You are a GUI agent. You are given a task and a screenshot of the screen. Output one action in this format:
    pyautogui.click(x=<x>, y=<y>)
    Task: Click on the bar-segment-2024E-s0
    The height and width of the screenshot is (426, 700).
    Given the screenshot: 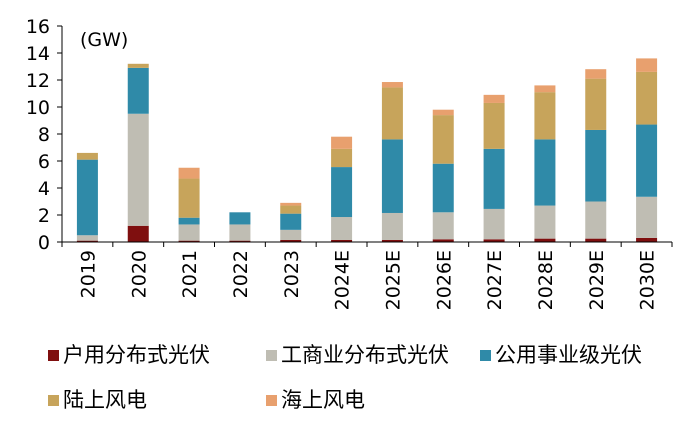 What is the action you would take?
    pyautogui.click(x=342, y=240)
    